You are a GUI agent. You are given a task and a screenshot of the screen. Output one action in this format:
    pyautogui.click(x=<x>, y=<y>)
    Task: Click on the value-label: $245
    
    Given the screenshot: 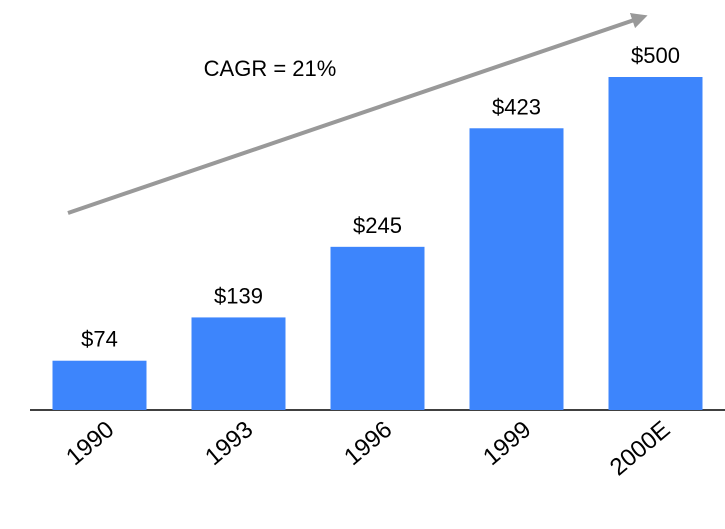 What is the action you would take?
    pyautogui.click(x=377, y=225)
    